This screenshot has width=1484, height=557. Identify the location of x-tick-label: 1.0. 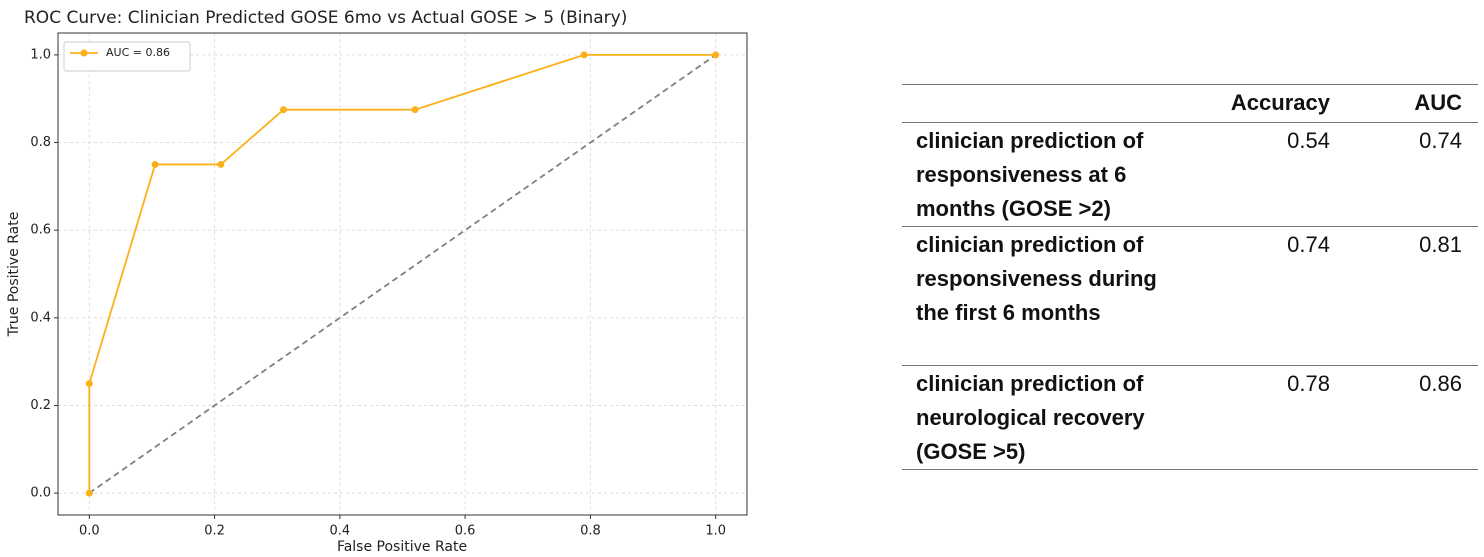
(715, 531).